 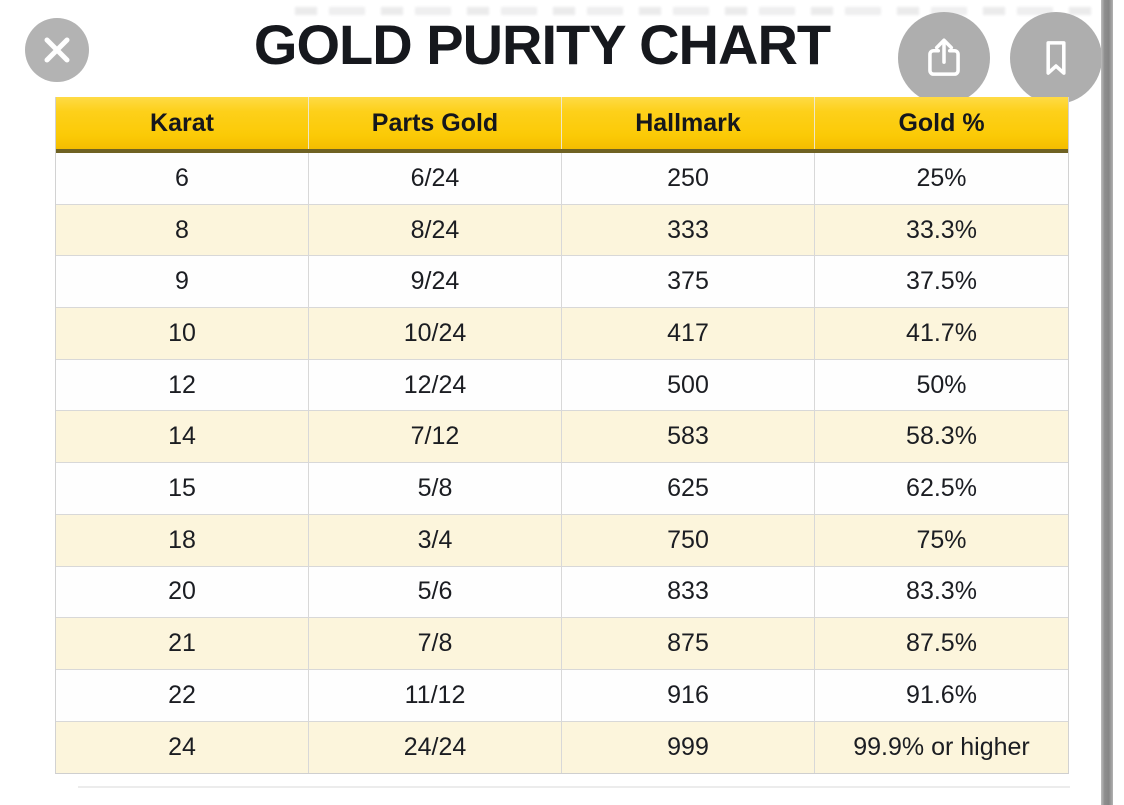 I want to click on table-cell: 500, so click(x=688, y=385).